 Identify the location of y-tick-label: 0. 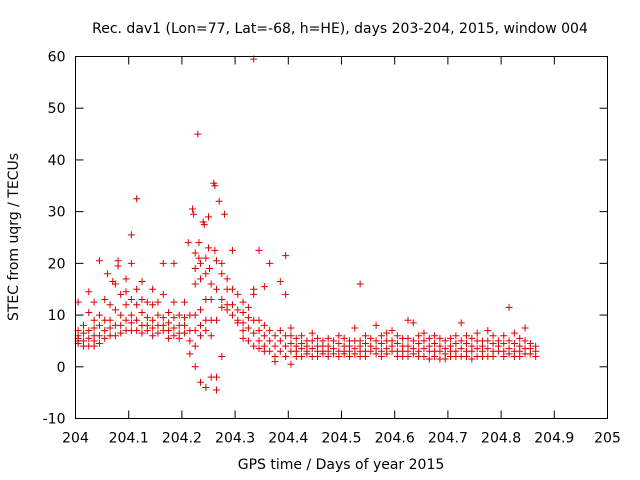
(61, 368).